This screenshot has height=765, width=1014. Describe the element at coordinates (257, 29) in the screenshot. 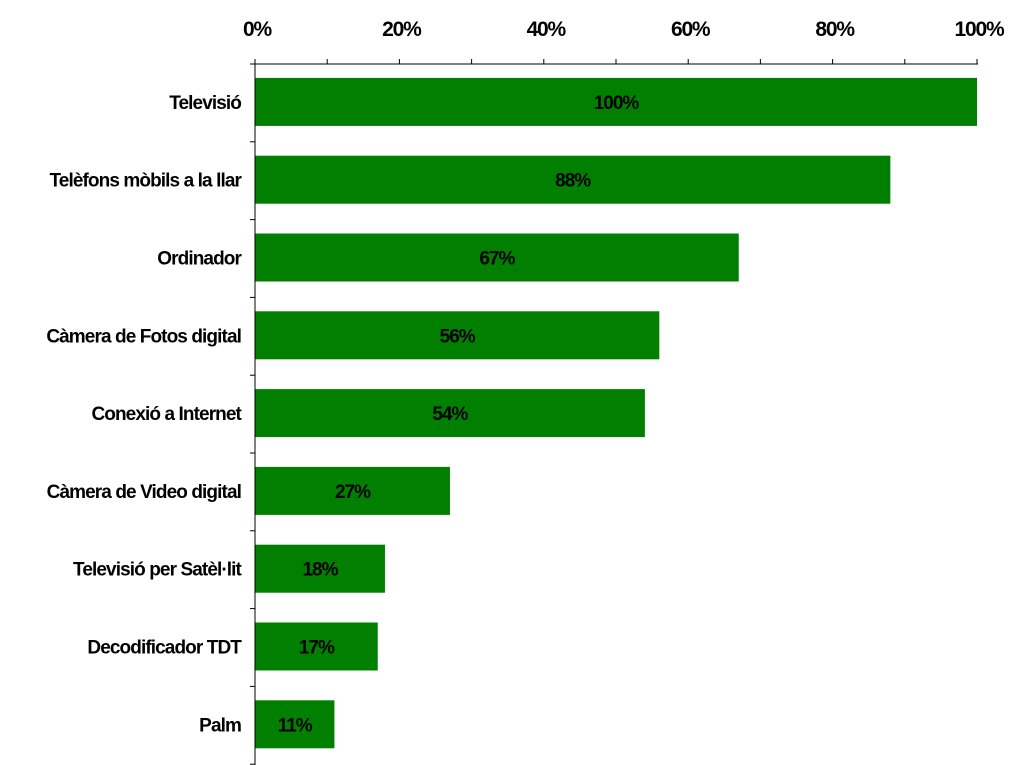

I see `x-tick-label-0pct: 0%` at that location.